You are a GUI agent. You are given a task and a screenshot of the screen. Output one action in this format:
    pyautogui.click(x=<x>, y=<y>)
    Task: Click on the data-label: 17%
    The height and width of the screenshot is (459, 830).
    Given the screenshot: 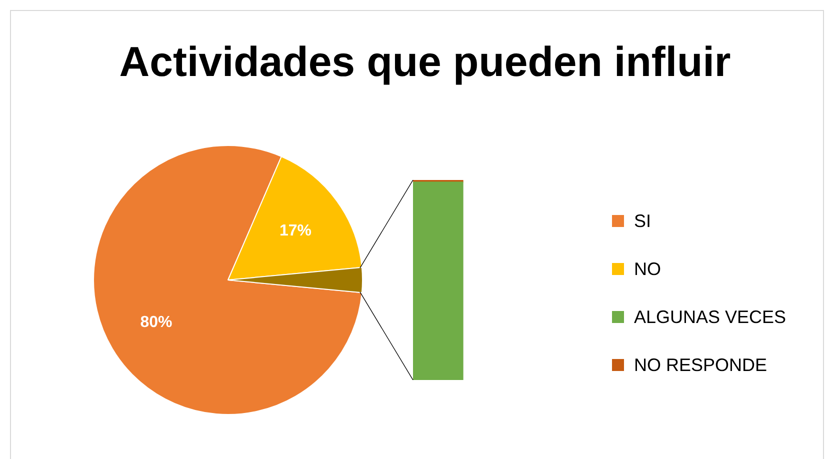 What is the action you would take?
    pyautogui.click(x=295, y=231)
    